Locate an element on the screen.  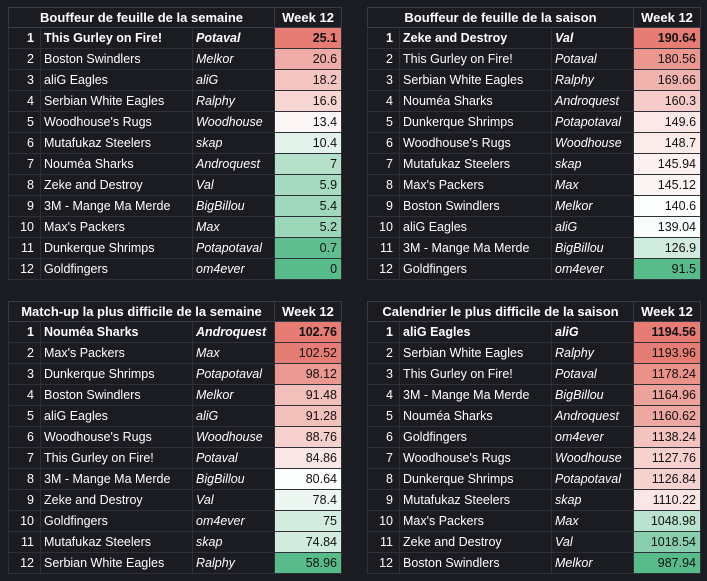
table-row: 5 Dunkerque Shrimps Potapotaval 149.6 is located at coordinates (534, 122).